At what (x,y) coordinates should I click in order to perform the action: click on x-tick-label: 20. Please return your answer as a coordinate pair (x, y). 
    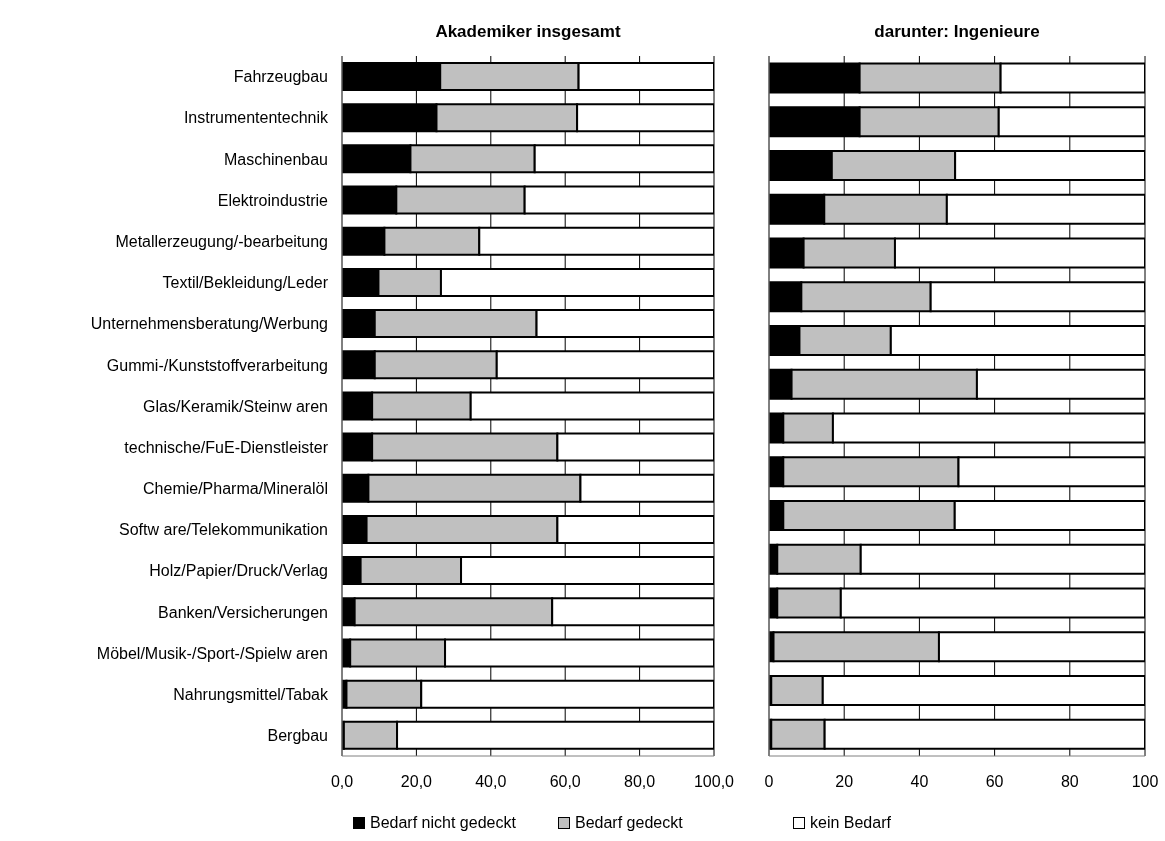
    Looking at the image, I should click on (844, 782).